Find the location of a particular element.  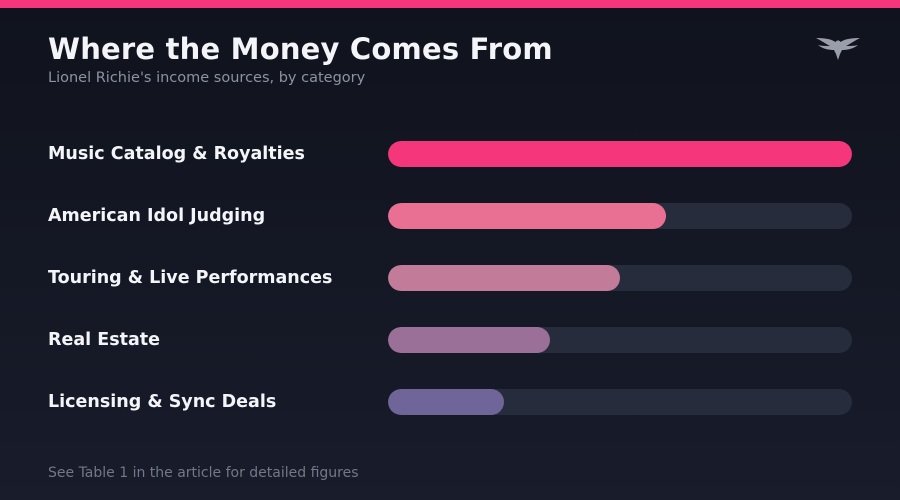

bar-row: Music Catalog & Royalties is located at coordinates (450, 154).